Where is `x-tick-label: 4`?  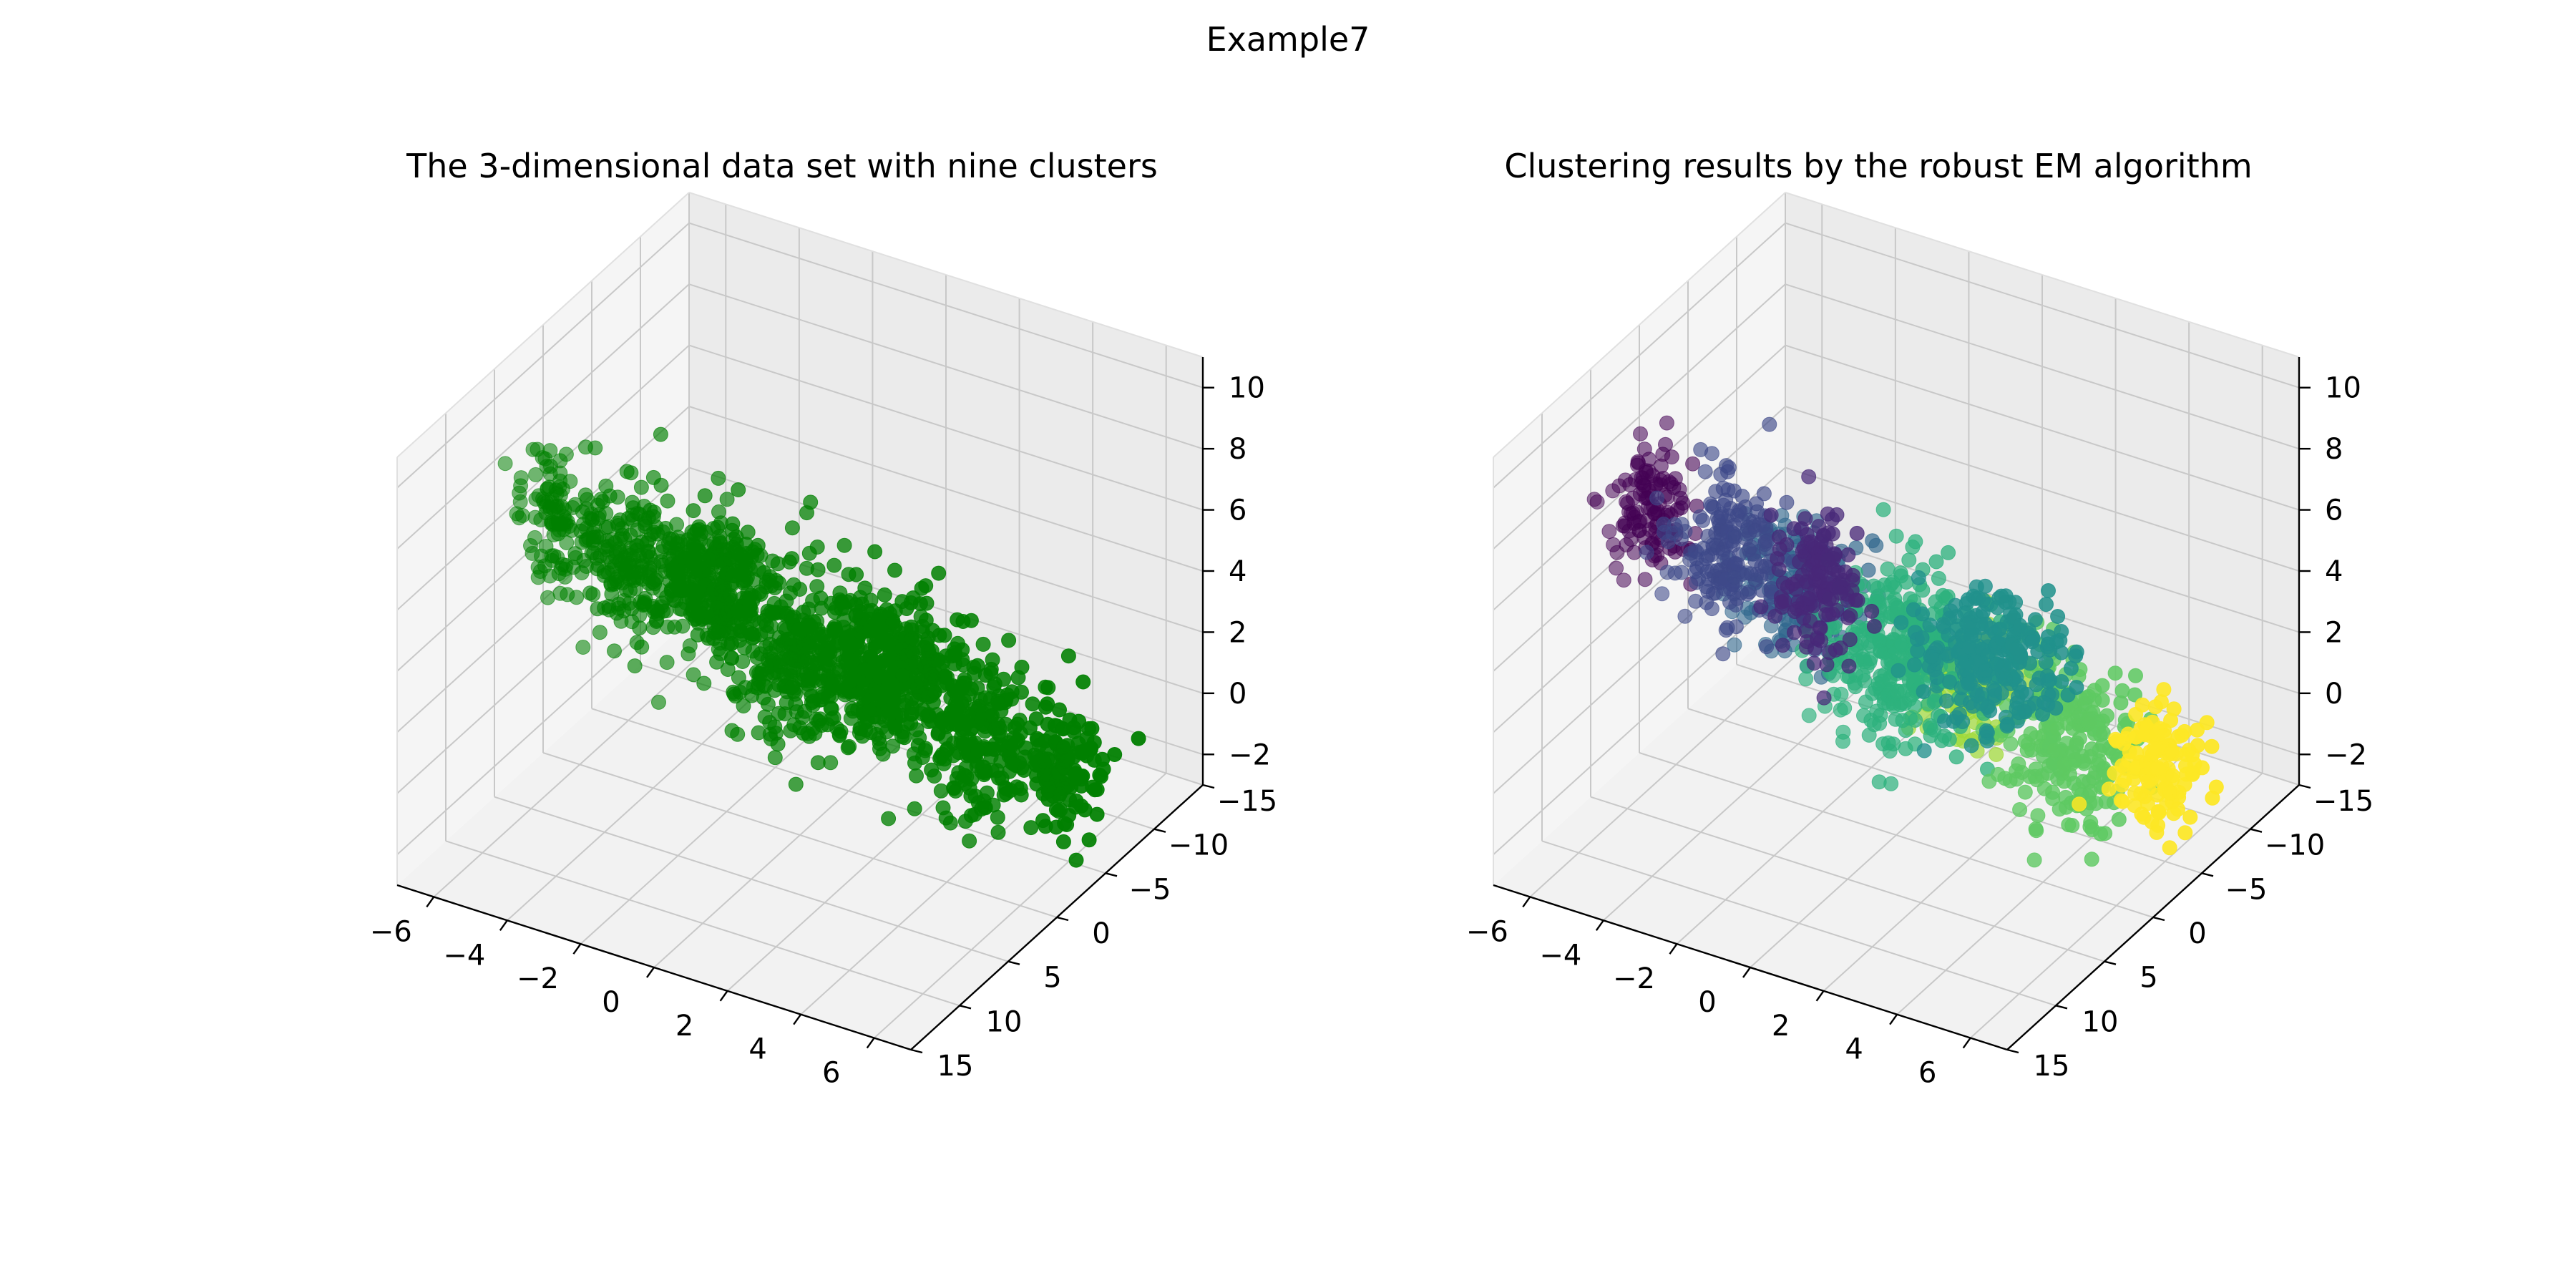
x-tick-label: 4 is located at coordinates (1854, 1049).